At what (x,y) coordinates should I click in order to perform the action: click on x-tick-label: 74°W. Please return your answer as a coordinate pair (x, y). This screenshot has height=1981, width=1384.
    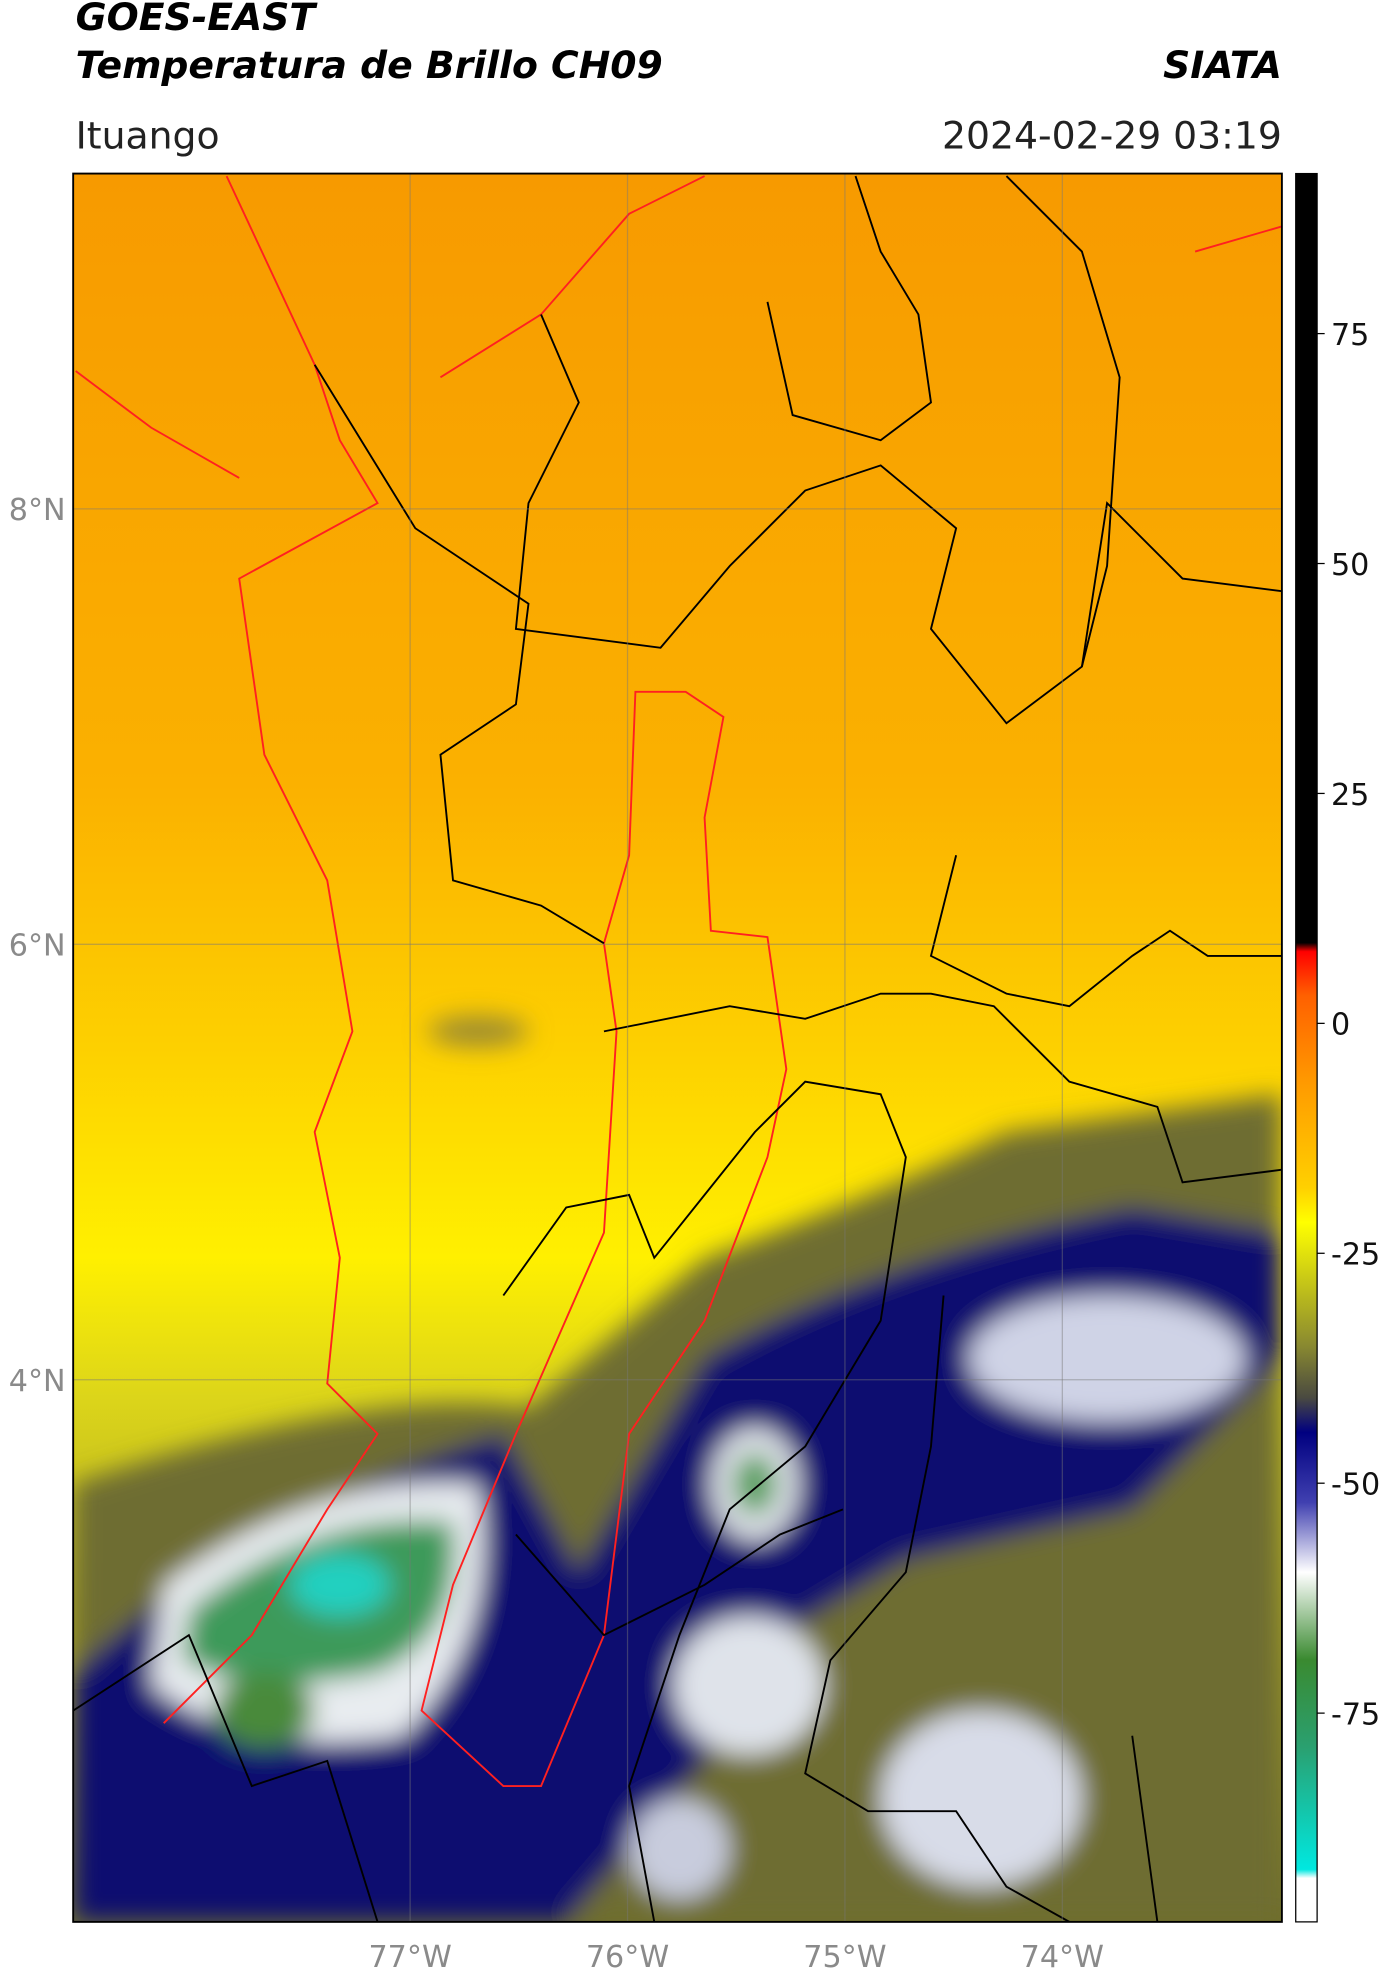
    Looking at the image, I should click on (1062, 1957).